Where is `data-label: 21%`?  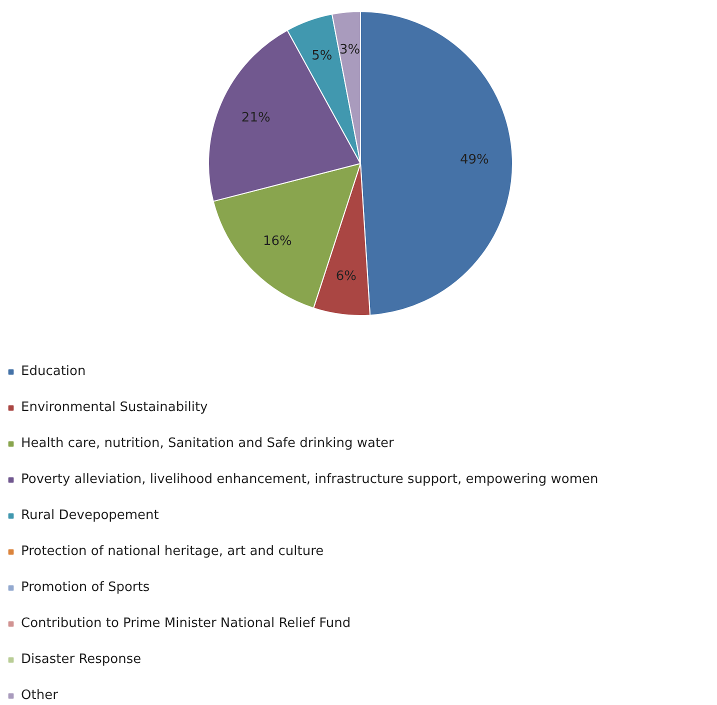
data-label: 21% is located at coordinates (255, 118).